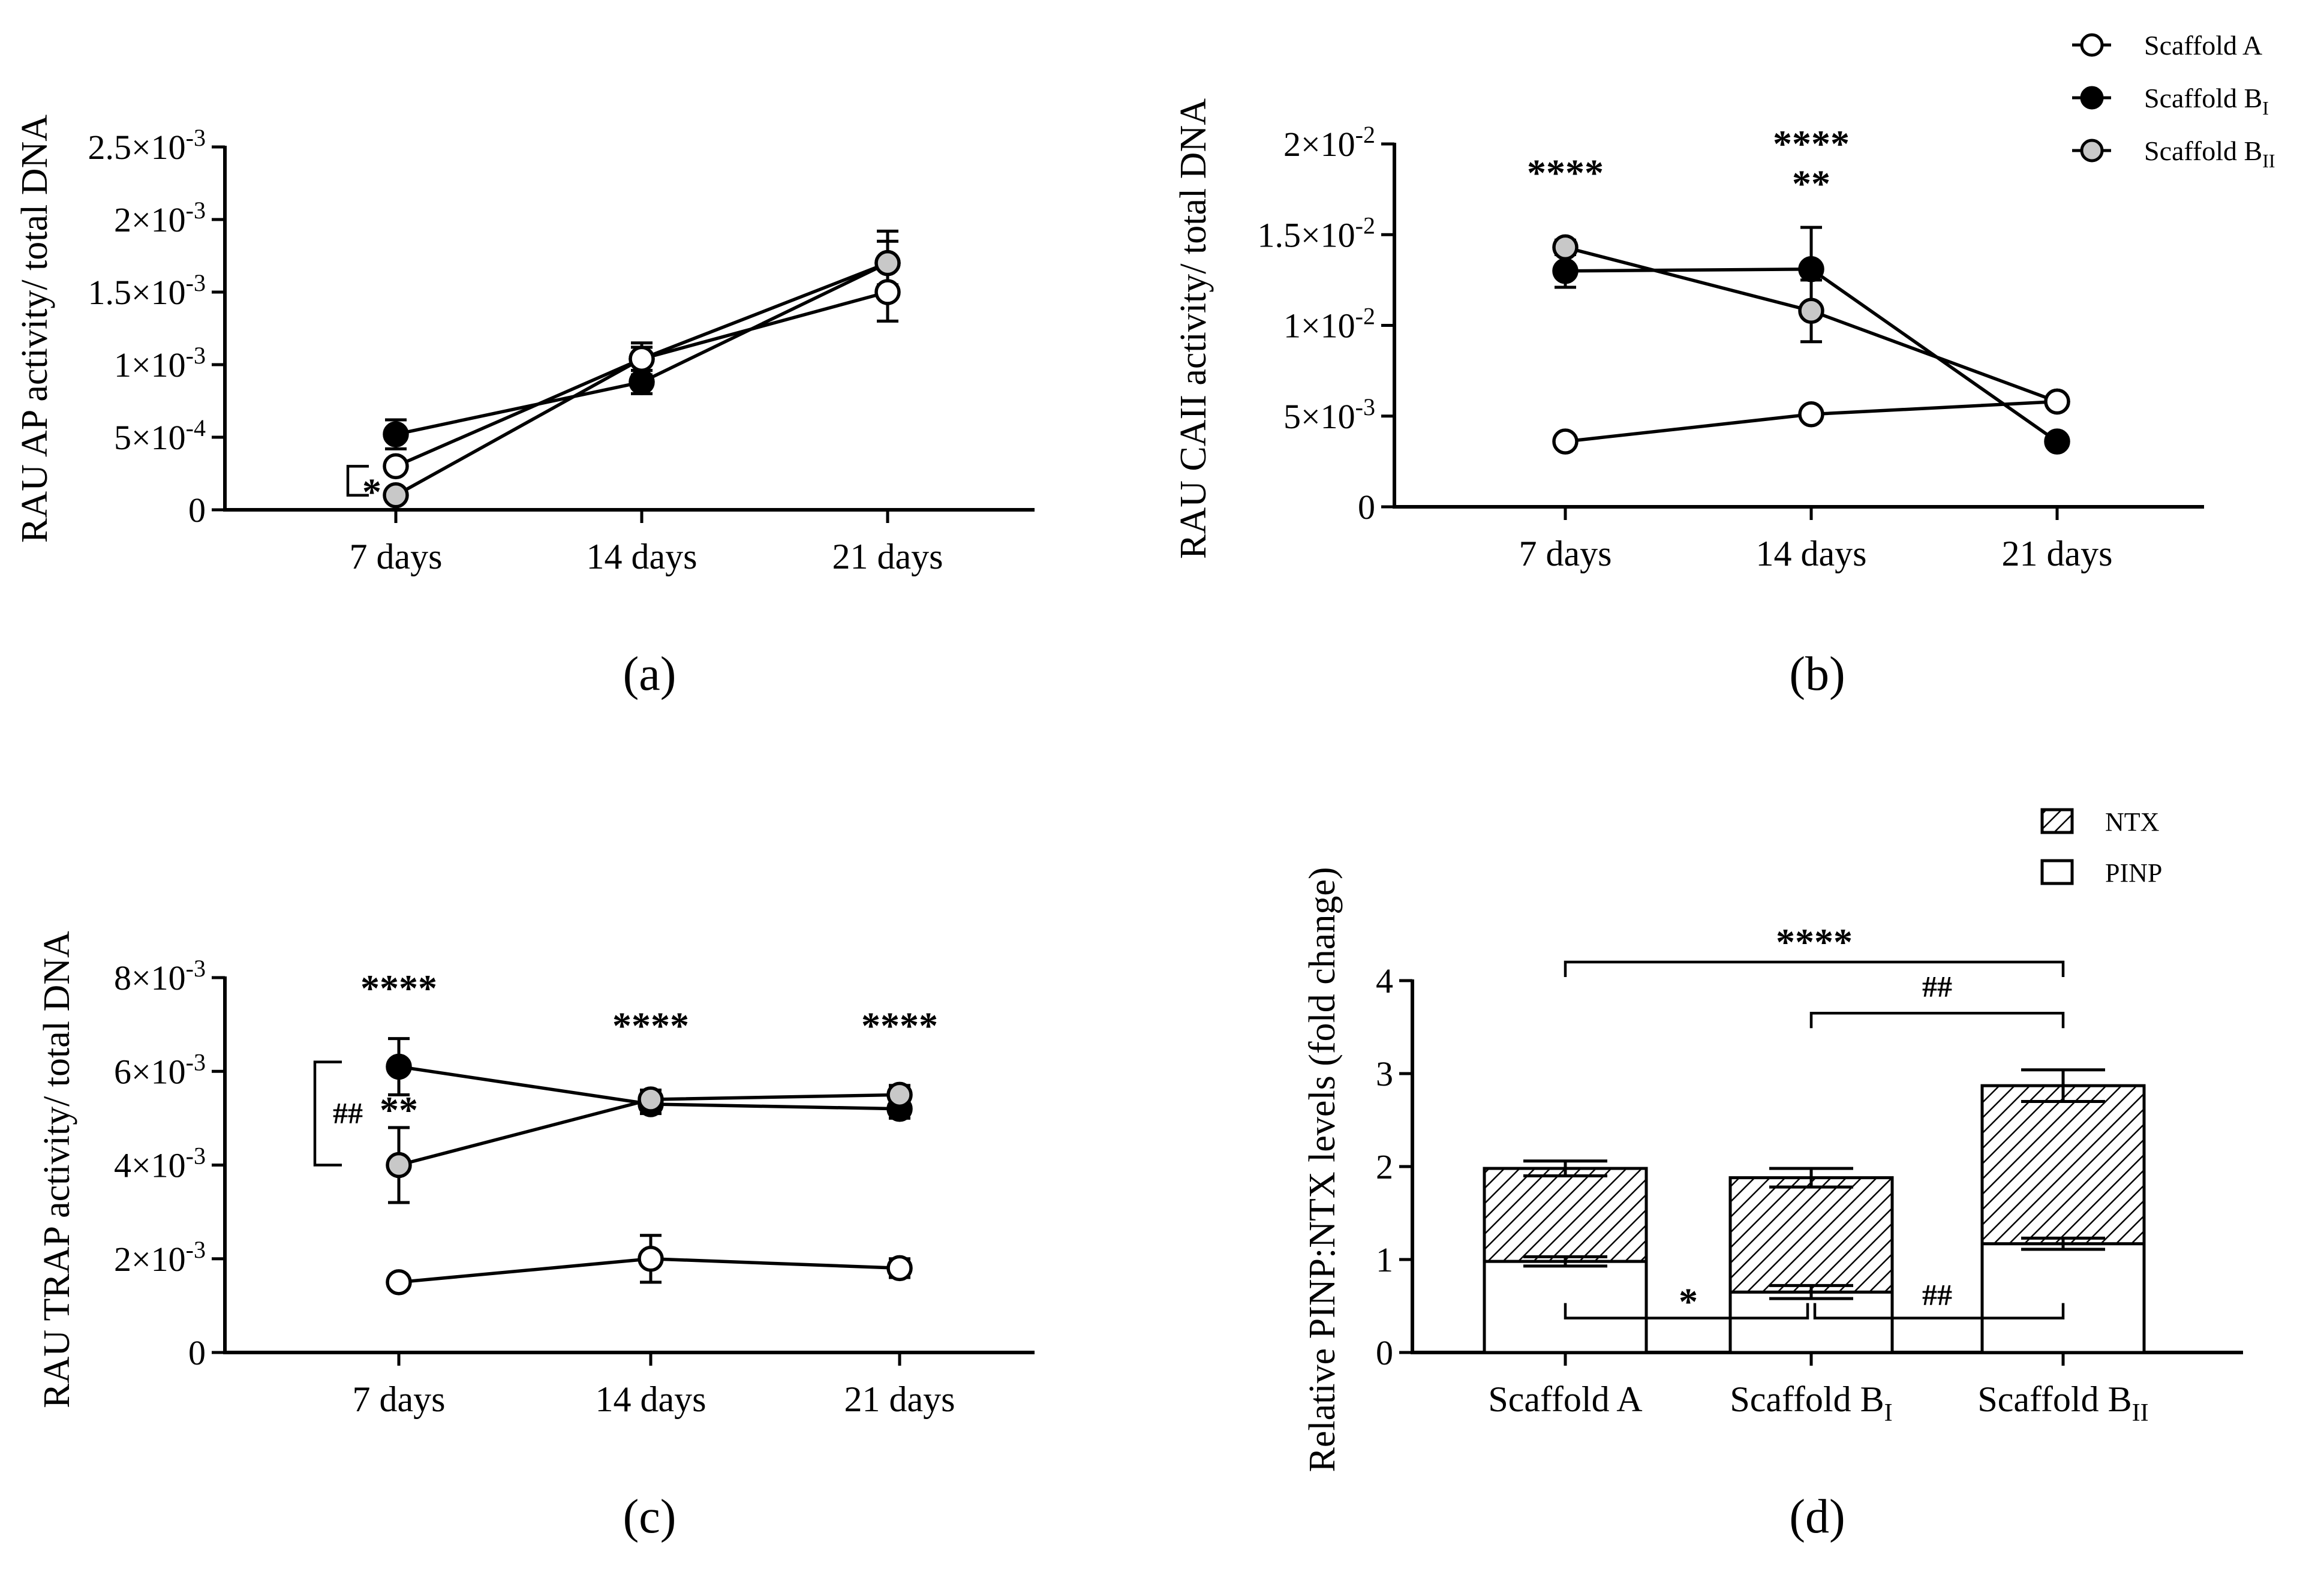 The height and width of the screenshot is (1581, 2324). I want to click on y-tick-label: 4, so click(1384, 980).